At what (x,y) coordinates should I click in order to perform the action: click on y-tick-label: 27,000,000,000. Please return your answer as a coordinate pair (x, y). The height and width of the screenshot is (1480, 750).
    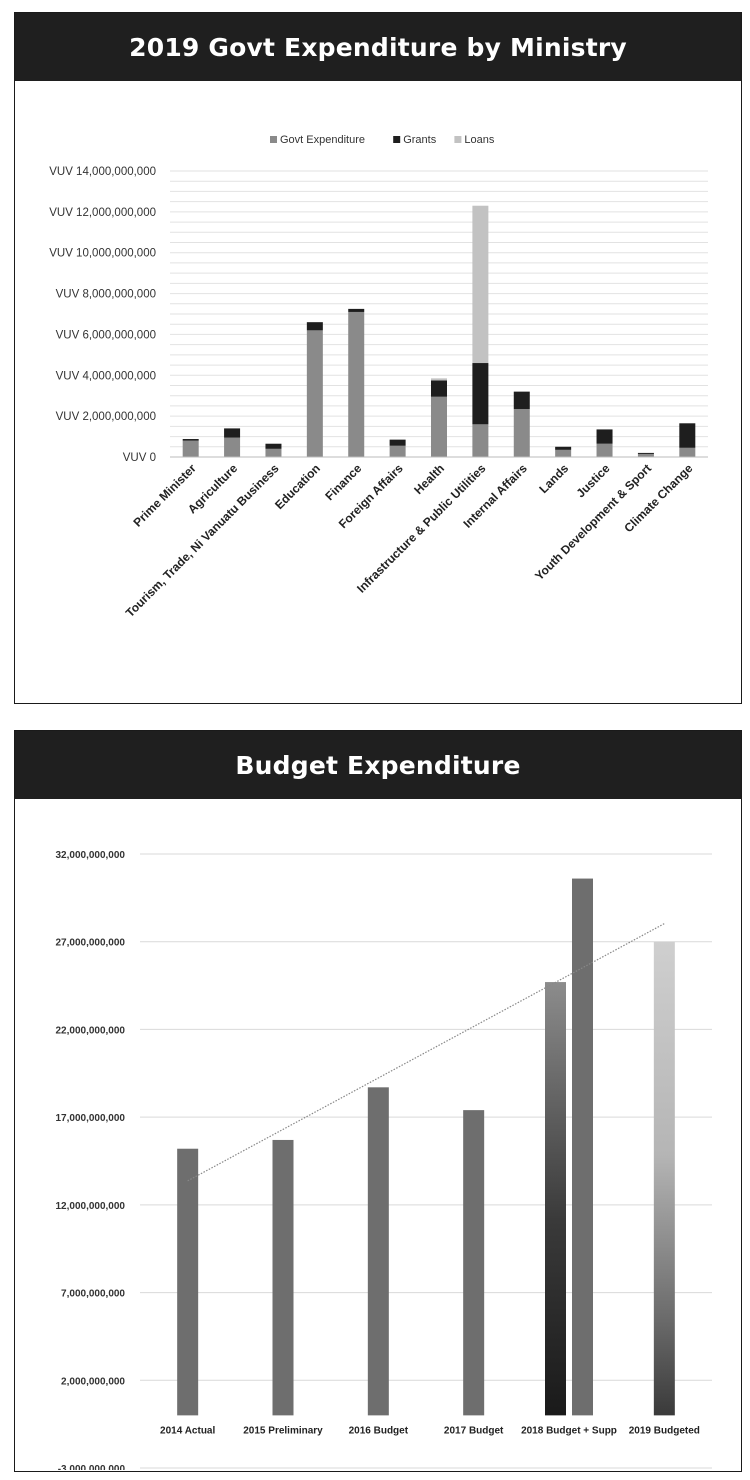
    Looking at the image, I should click on (90, 943).